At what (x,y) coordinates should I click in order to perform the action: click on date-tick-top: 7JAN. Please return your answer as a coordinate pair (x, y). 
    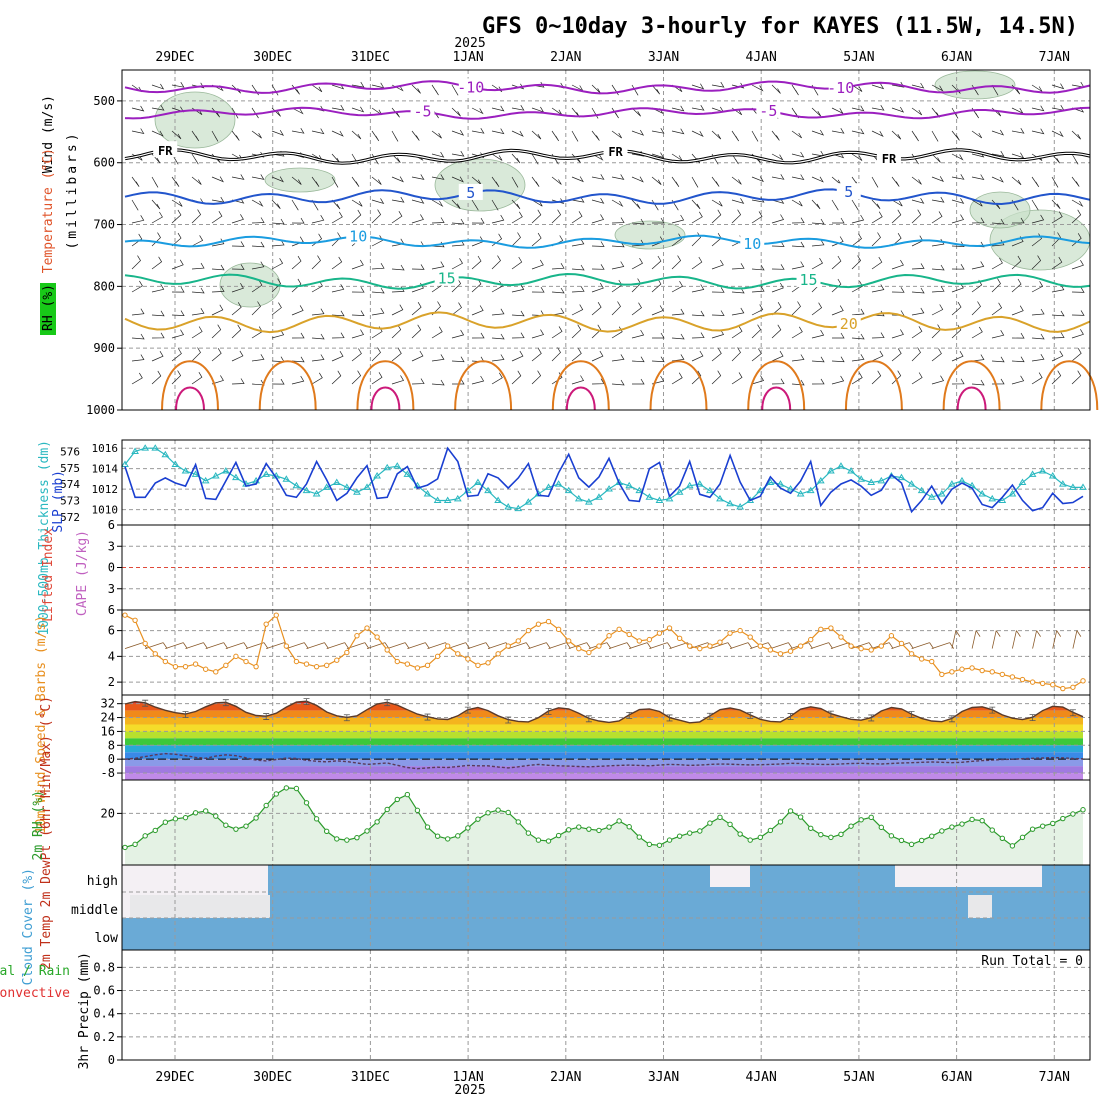
    Looking at the image, I should click on (1054, 57).